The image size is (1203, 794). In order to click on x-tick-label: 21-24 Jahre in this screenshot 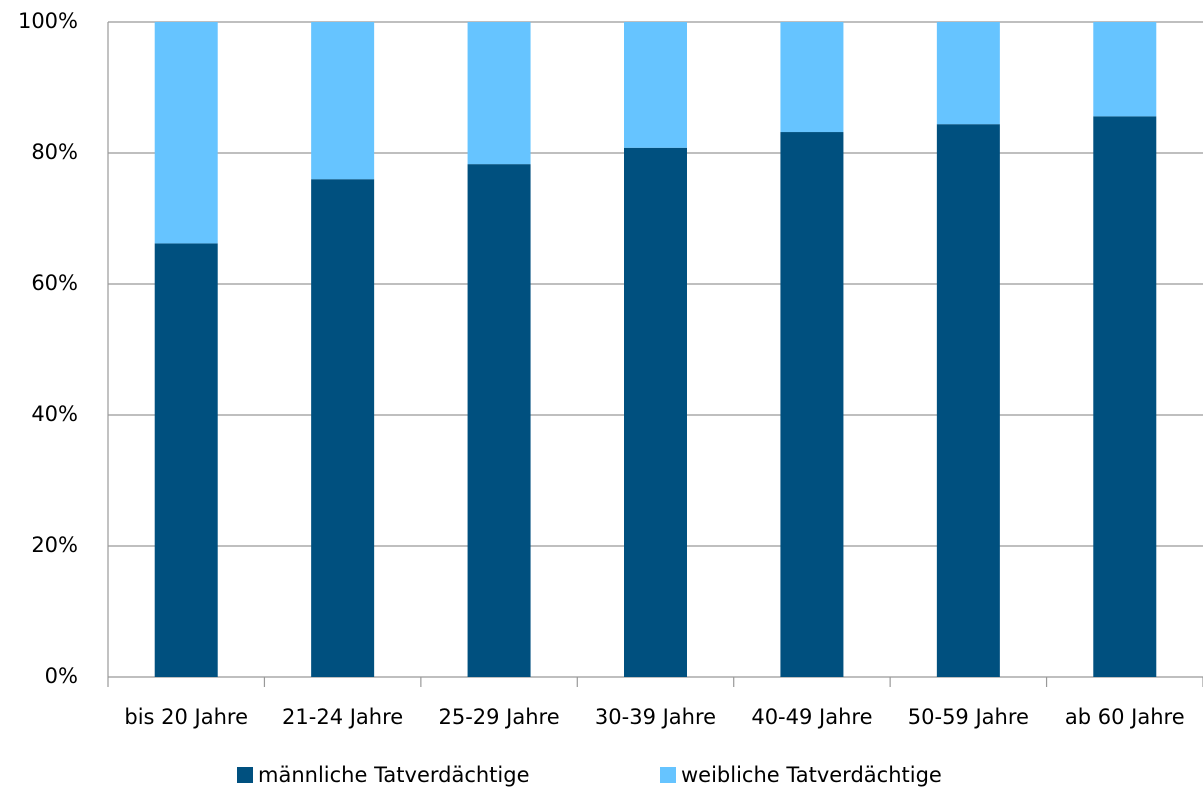, I will do `click(342, 717)`.